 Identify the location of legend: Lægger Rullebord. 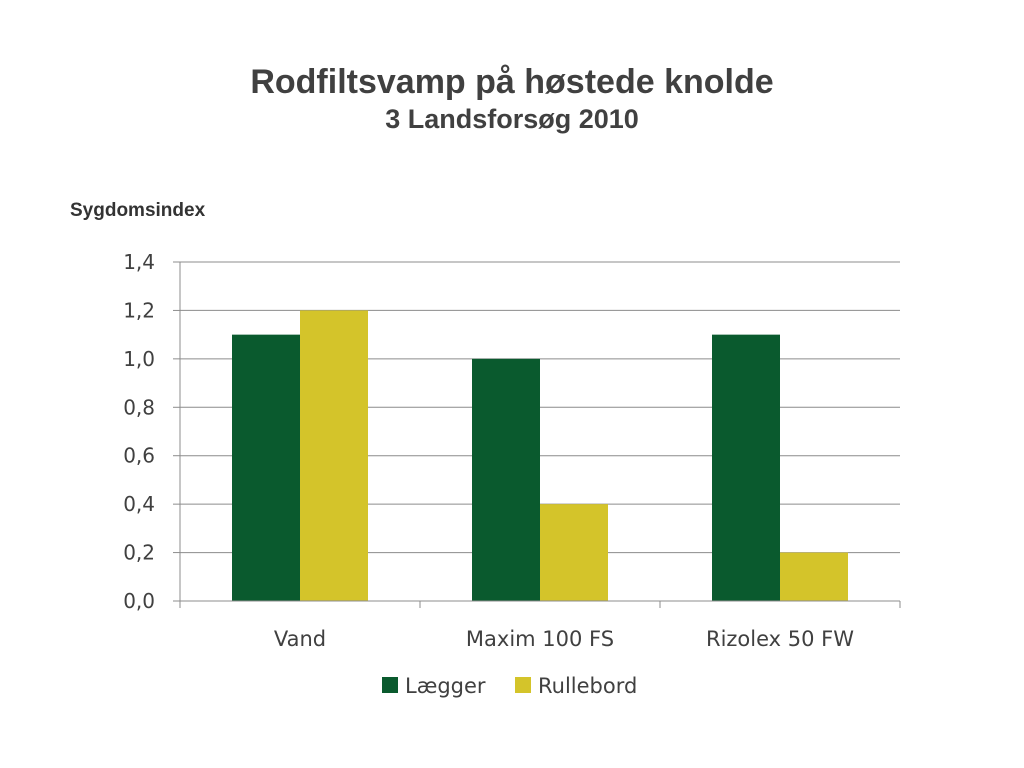
(509, 686).